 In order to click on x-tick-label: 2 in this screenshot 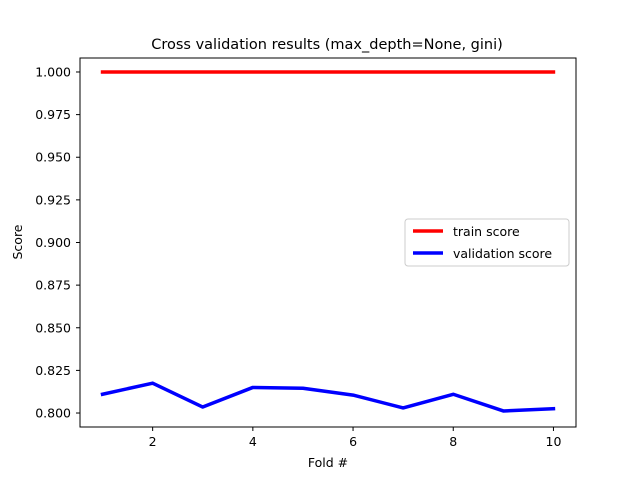, I will do `click(153, 441)`.